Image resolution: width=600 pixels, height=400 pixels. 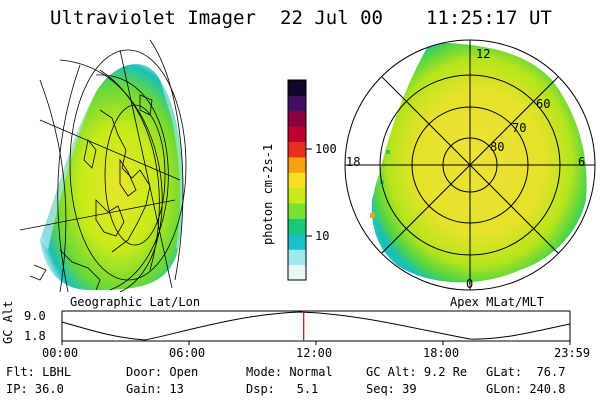 What do you see at coordinates (409, 389) in the screenshot?
I see `seq-value: 39` at bounding box center [409, 389].